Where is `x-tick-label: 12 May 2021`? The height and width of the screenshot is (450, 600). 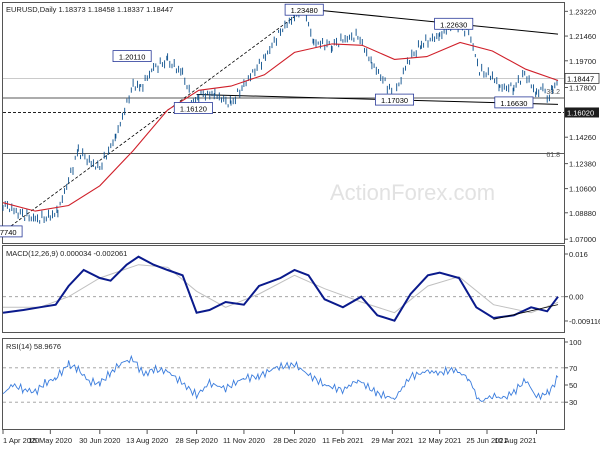 x-tick-label: 12 May 2021 is located at coordinates (439, 440).